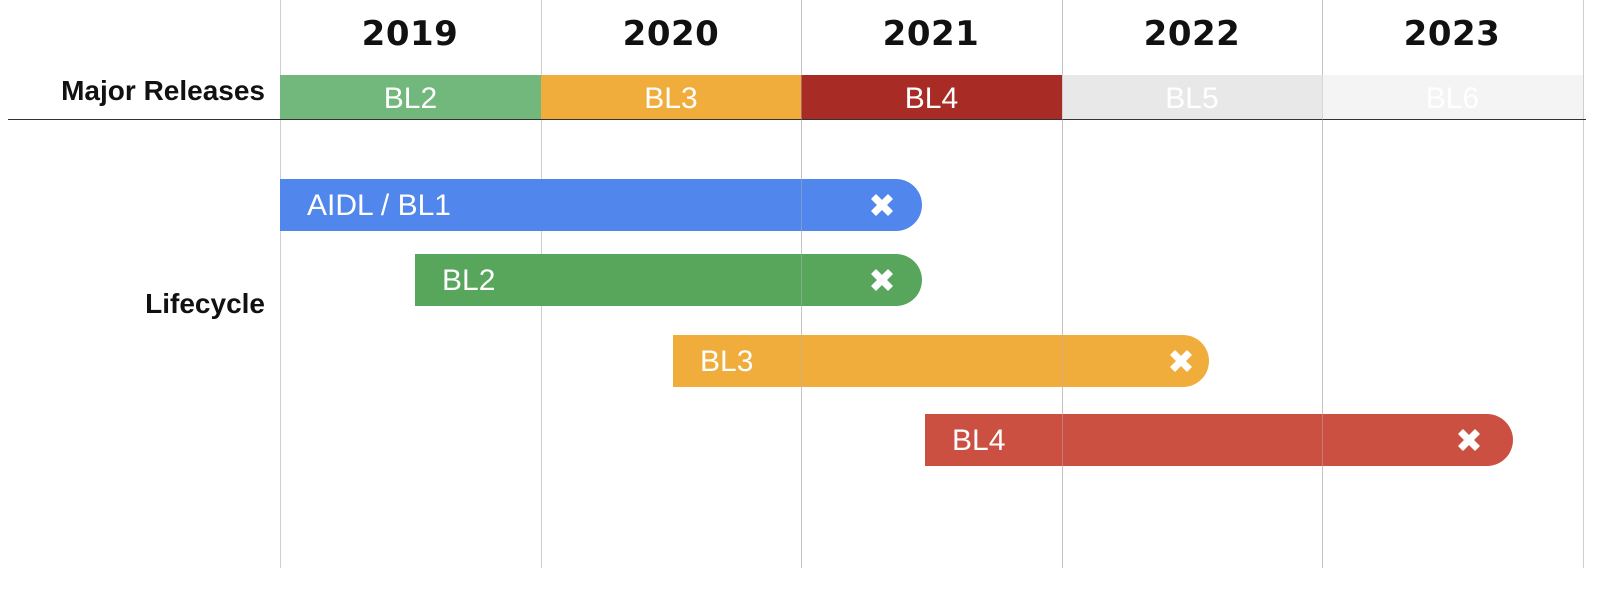 The width and height of the screenshot is (1600, 595). Describe the element at coordinates (1192, 34) in the screenshot. I see `year-header-2022: 2022` at that location.